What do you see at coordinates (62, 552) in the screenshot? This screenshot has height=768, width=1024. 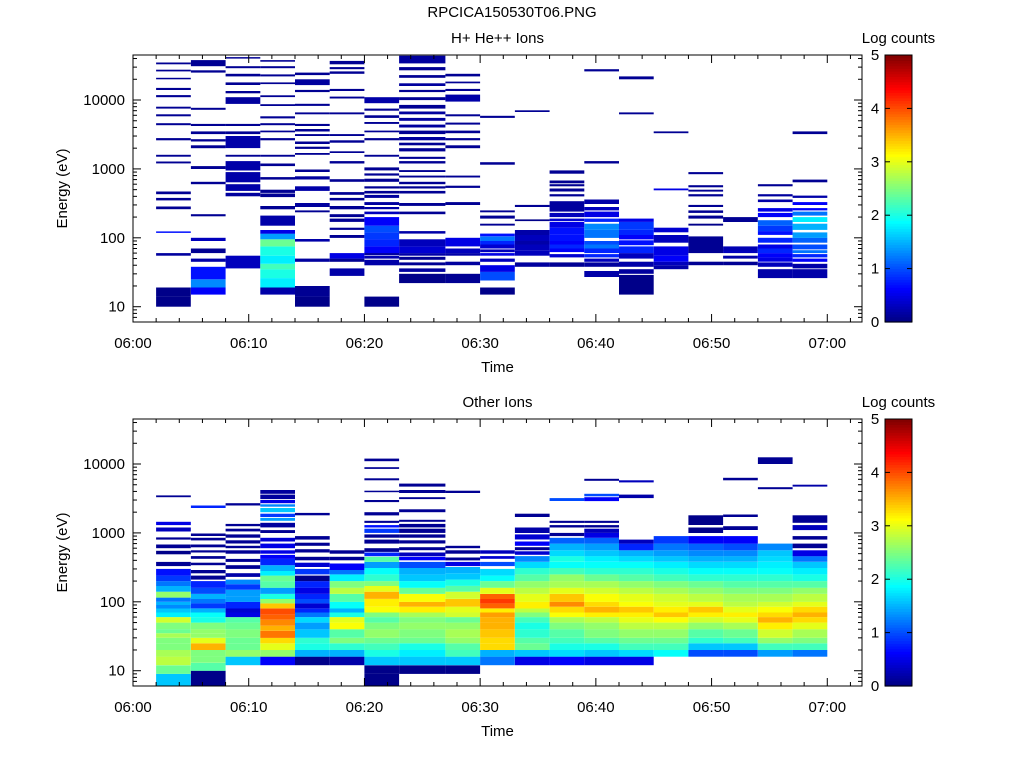 I see `y-axis-label: Energy (eV)` at bounding box center [62, 552].